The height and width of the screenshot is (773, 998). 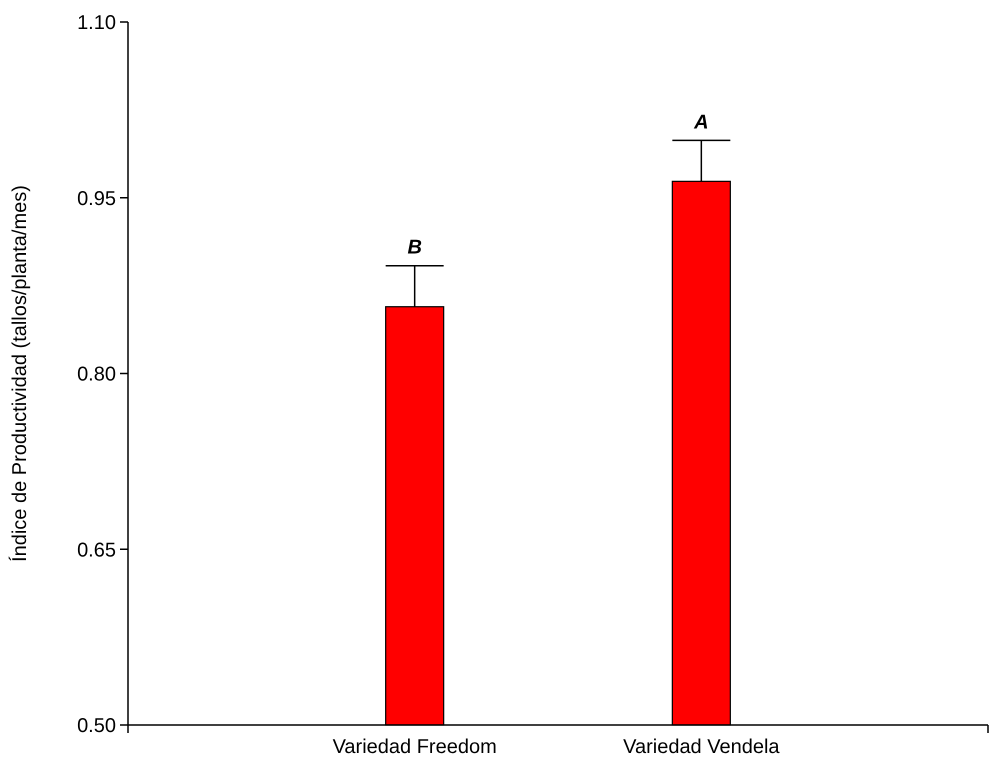 What do you see at coordinates (96, 726) in the screenshot?
I see `y-tick-label: 0.50` at bounding box center [96, 726].